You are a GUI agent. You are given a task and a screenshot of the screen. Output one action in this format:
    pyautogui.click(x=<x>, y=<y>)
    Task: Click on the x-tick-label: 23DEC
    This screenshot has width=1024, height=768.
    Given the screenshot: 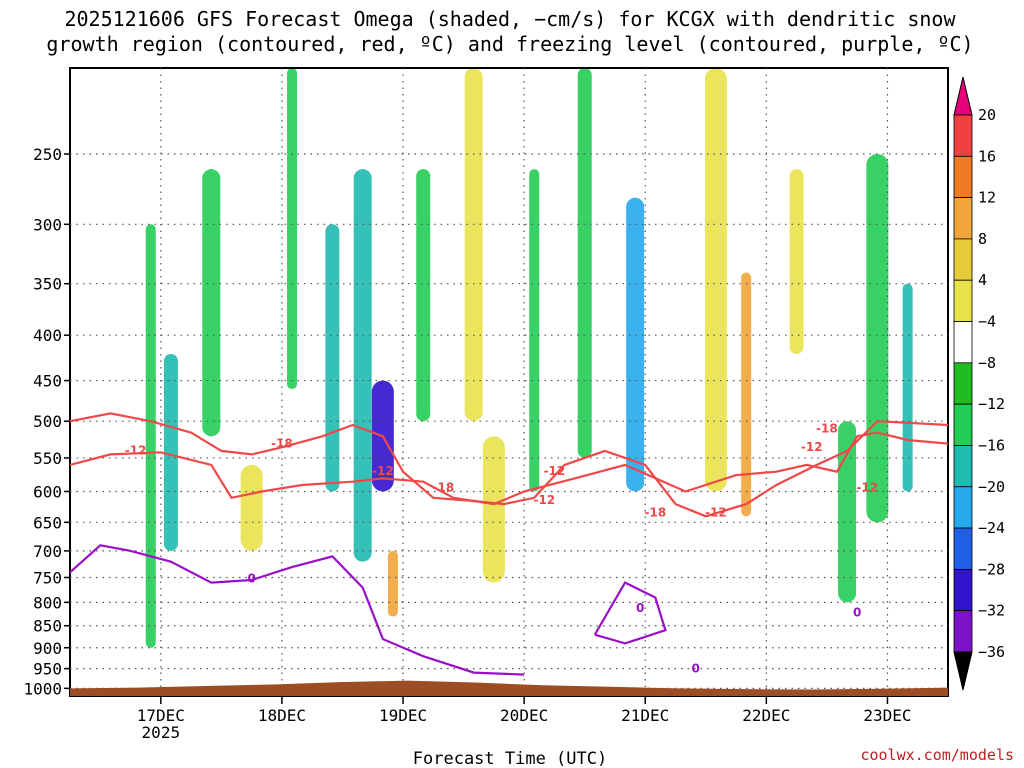 What is the action you would take?
    pyautogui.click(x=887, y=715)
    